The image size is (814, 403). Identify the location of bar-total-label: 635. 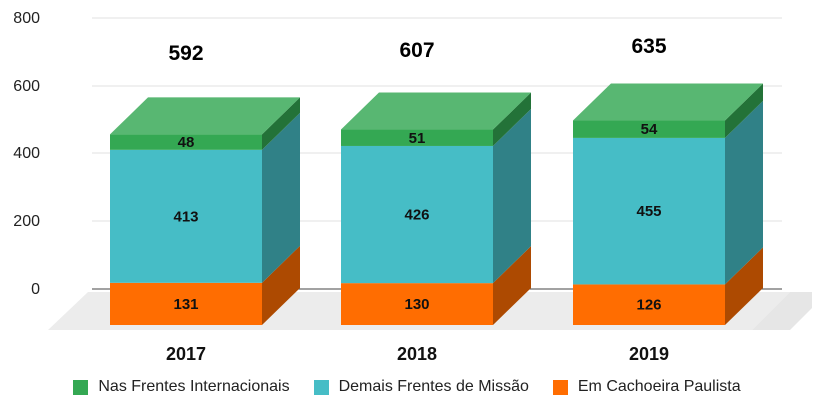
(648, 46).